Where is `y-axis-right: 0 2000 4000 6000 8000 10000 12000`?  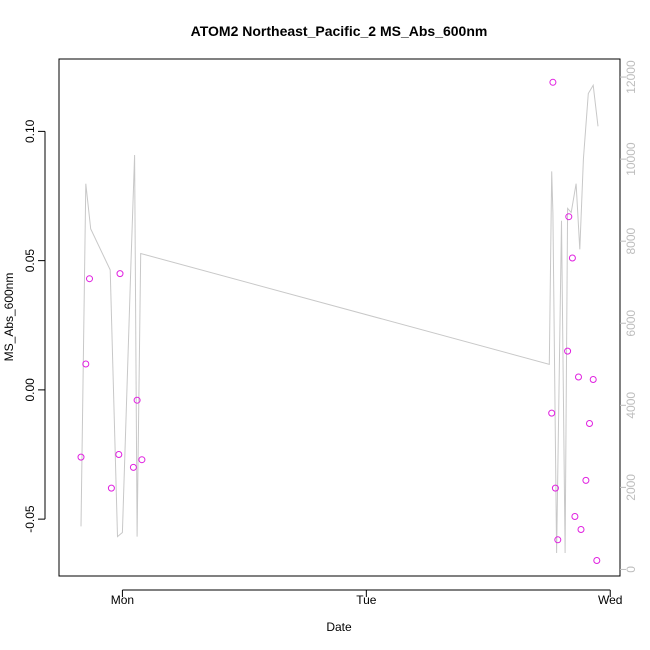
y-axis-right: 0 2000 4000 6000 8000 10000 12000 is located at coordinates (629, 316).